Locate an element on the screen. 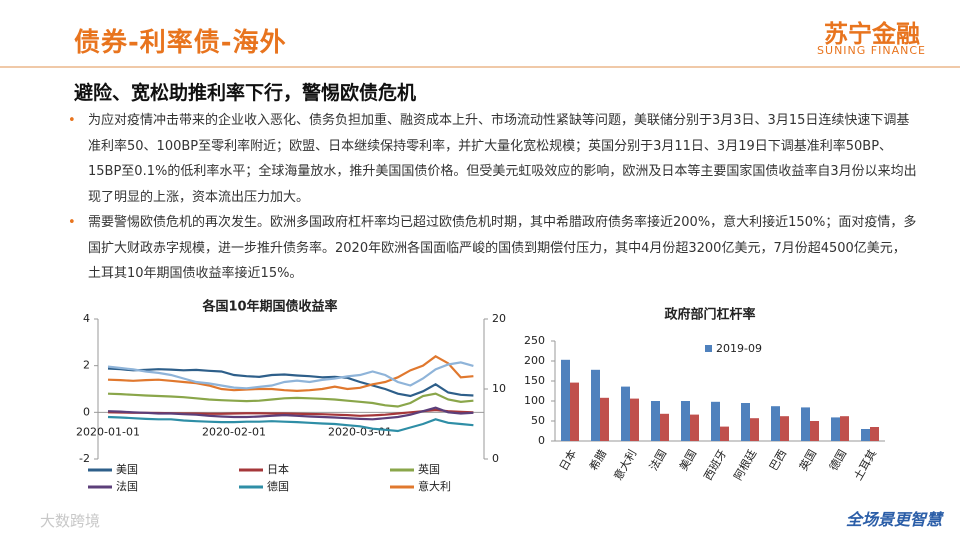  legend-label: 法国 is located at coordinates (127, 486).